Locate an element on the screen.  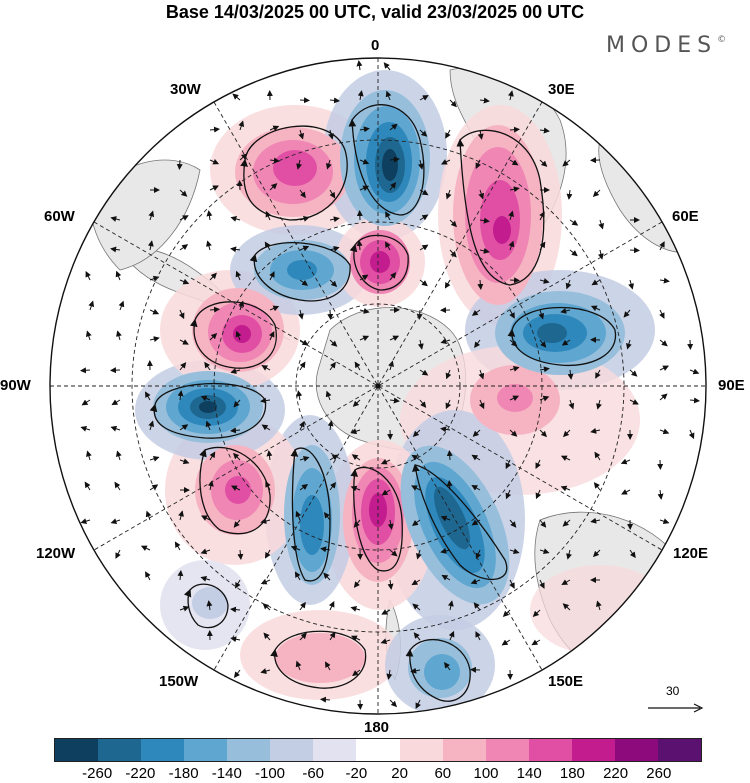
lon-label-180: 180 is located at coordinates (377, 727).